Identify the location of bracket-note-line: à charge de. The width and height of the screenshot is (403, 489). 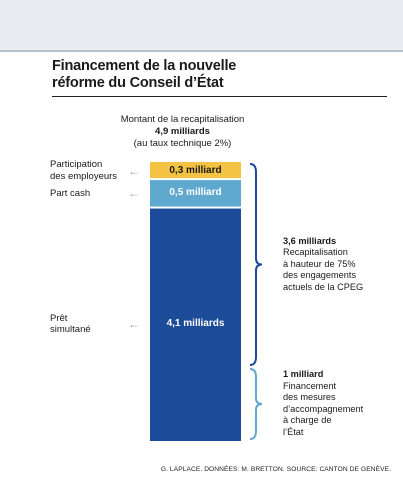
(307, 420).